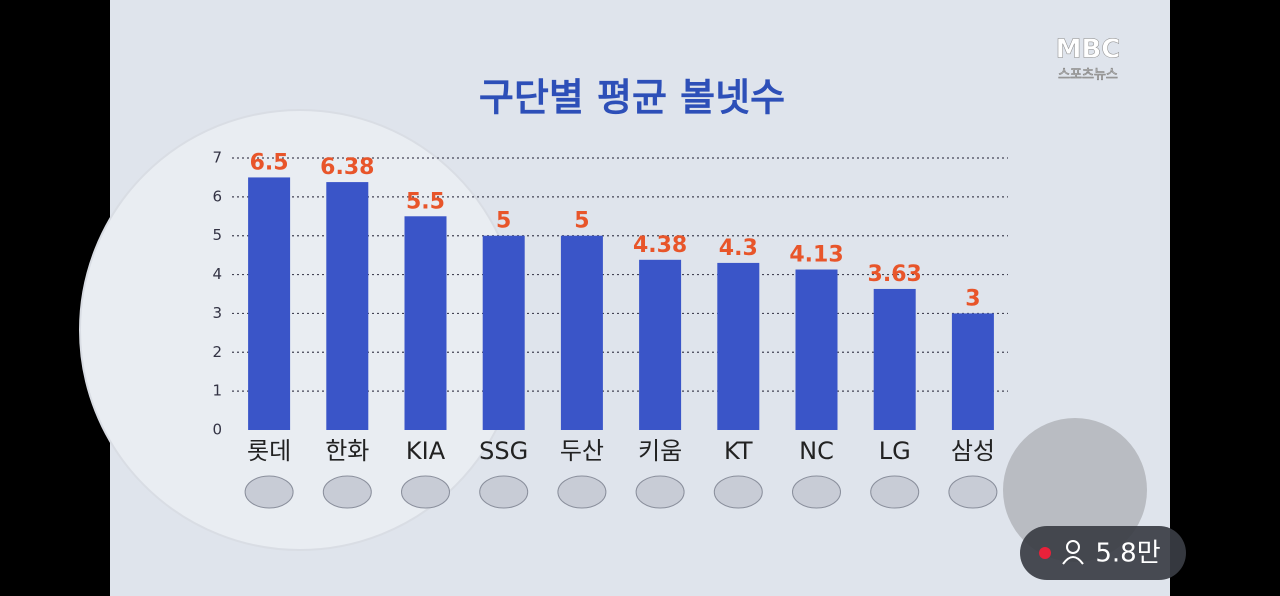  What do you see at coordinates (973, 451) in the screenshot?
I see `x-tick-label: 삼성` at bounding box center [973, 451].